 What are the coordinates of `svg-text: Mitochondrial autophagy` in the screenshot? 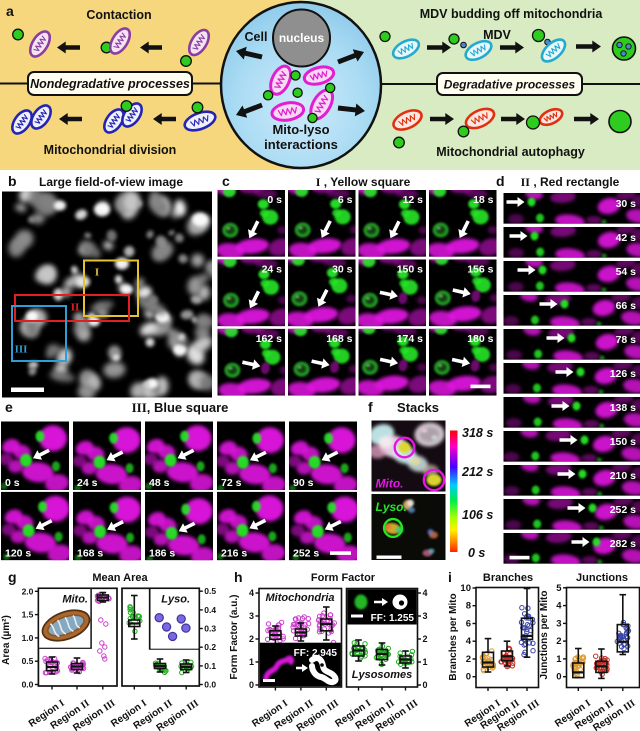 It's located at (510, 152).